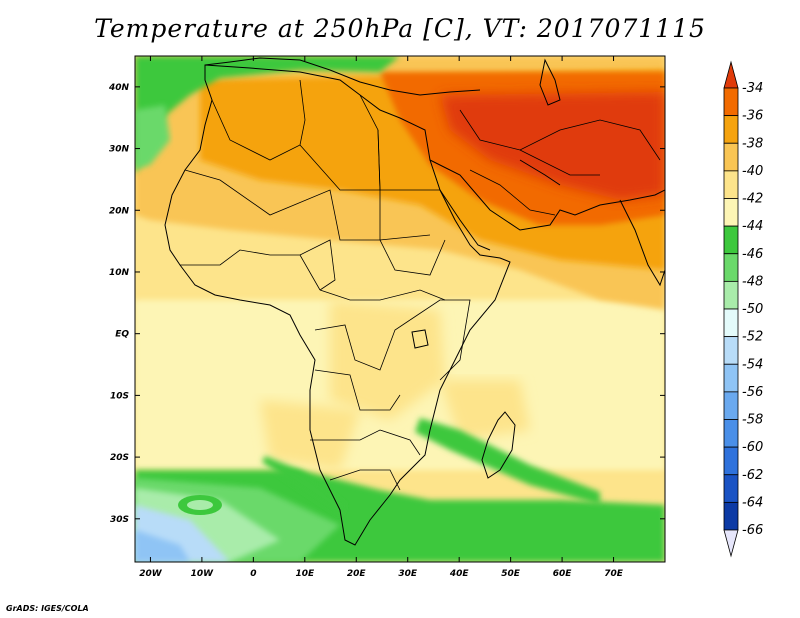 This screenshot has width=800, height=618. Describe the element at coordinates (498, 445) in the screenshot. I see `madagascar-coastline` at that location.